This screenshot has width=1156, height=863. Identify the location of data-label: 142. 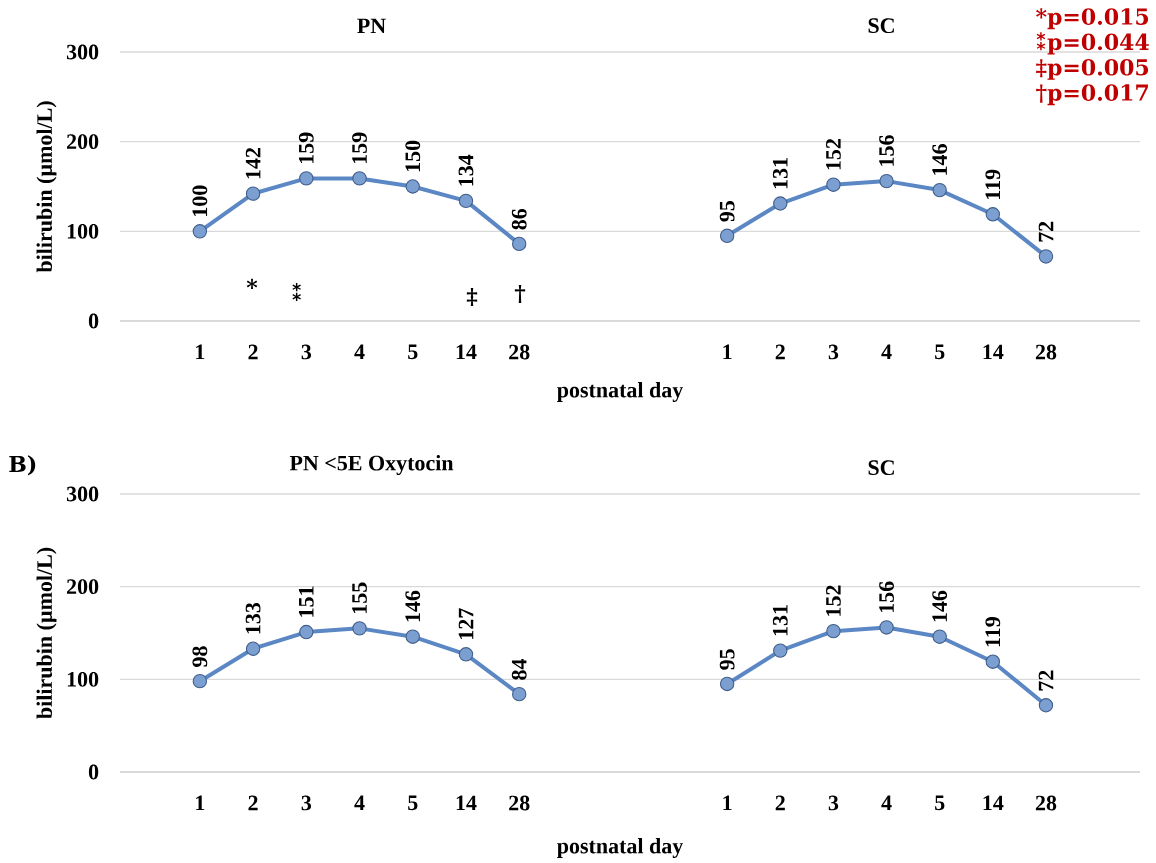
(253, 163).